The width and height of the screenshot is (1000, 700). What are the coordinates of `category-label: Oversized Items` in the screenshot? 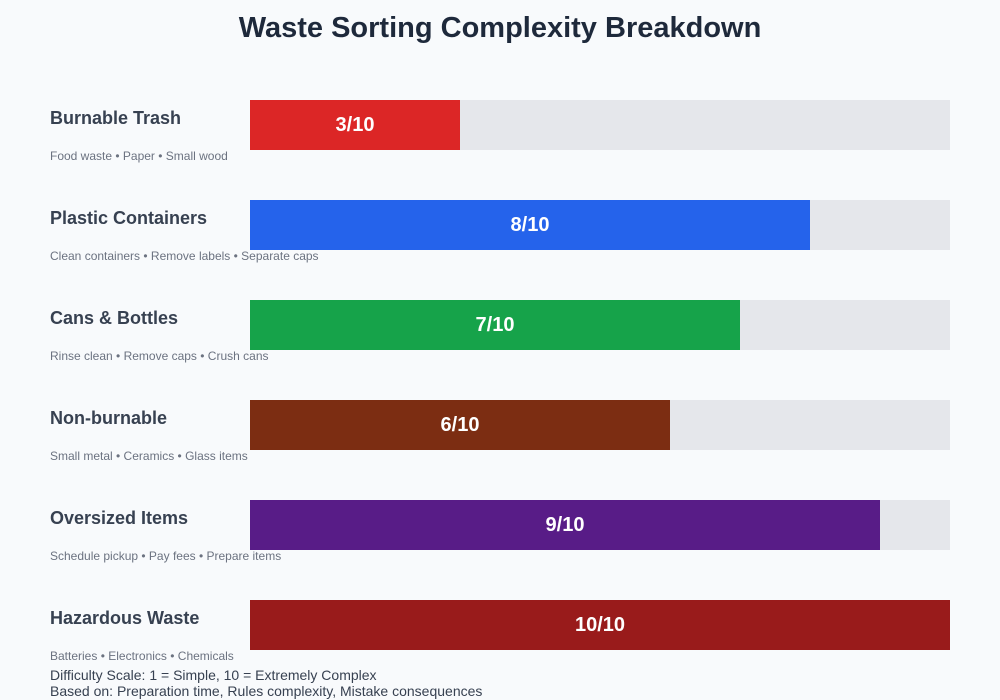 It's located at (119, 518).